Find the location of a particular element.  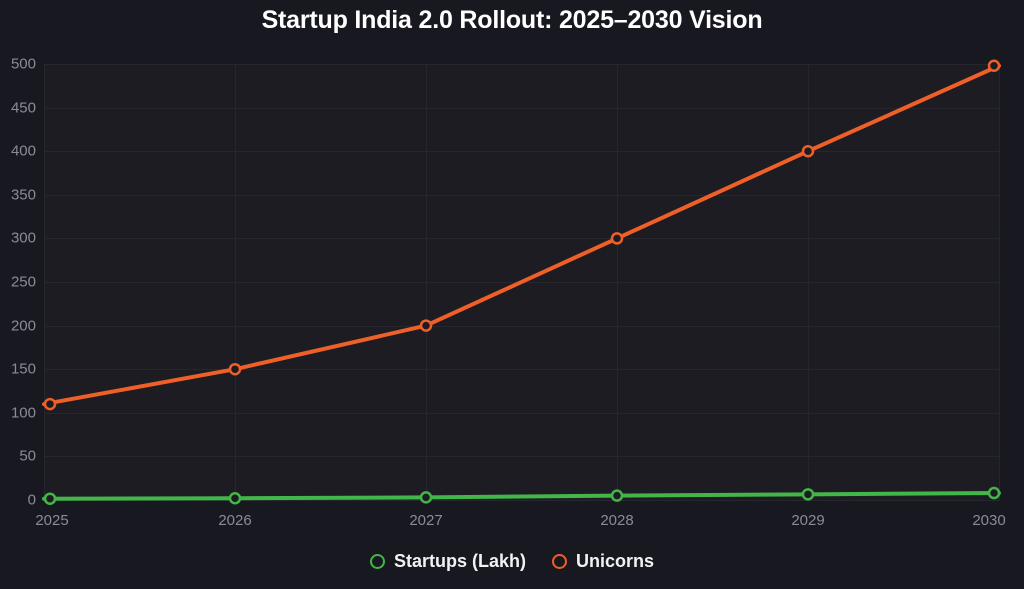

x-axis-tick-label: 2027 is located at coordinates (426, 520).